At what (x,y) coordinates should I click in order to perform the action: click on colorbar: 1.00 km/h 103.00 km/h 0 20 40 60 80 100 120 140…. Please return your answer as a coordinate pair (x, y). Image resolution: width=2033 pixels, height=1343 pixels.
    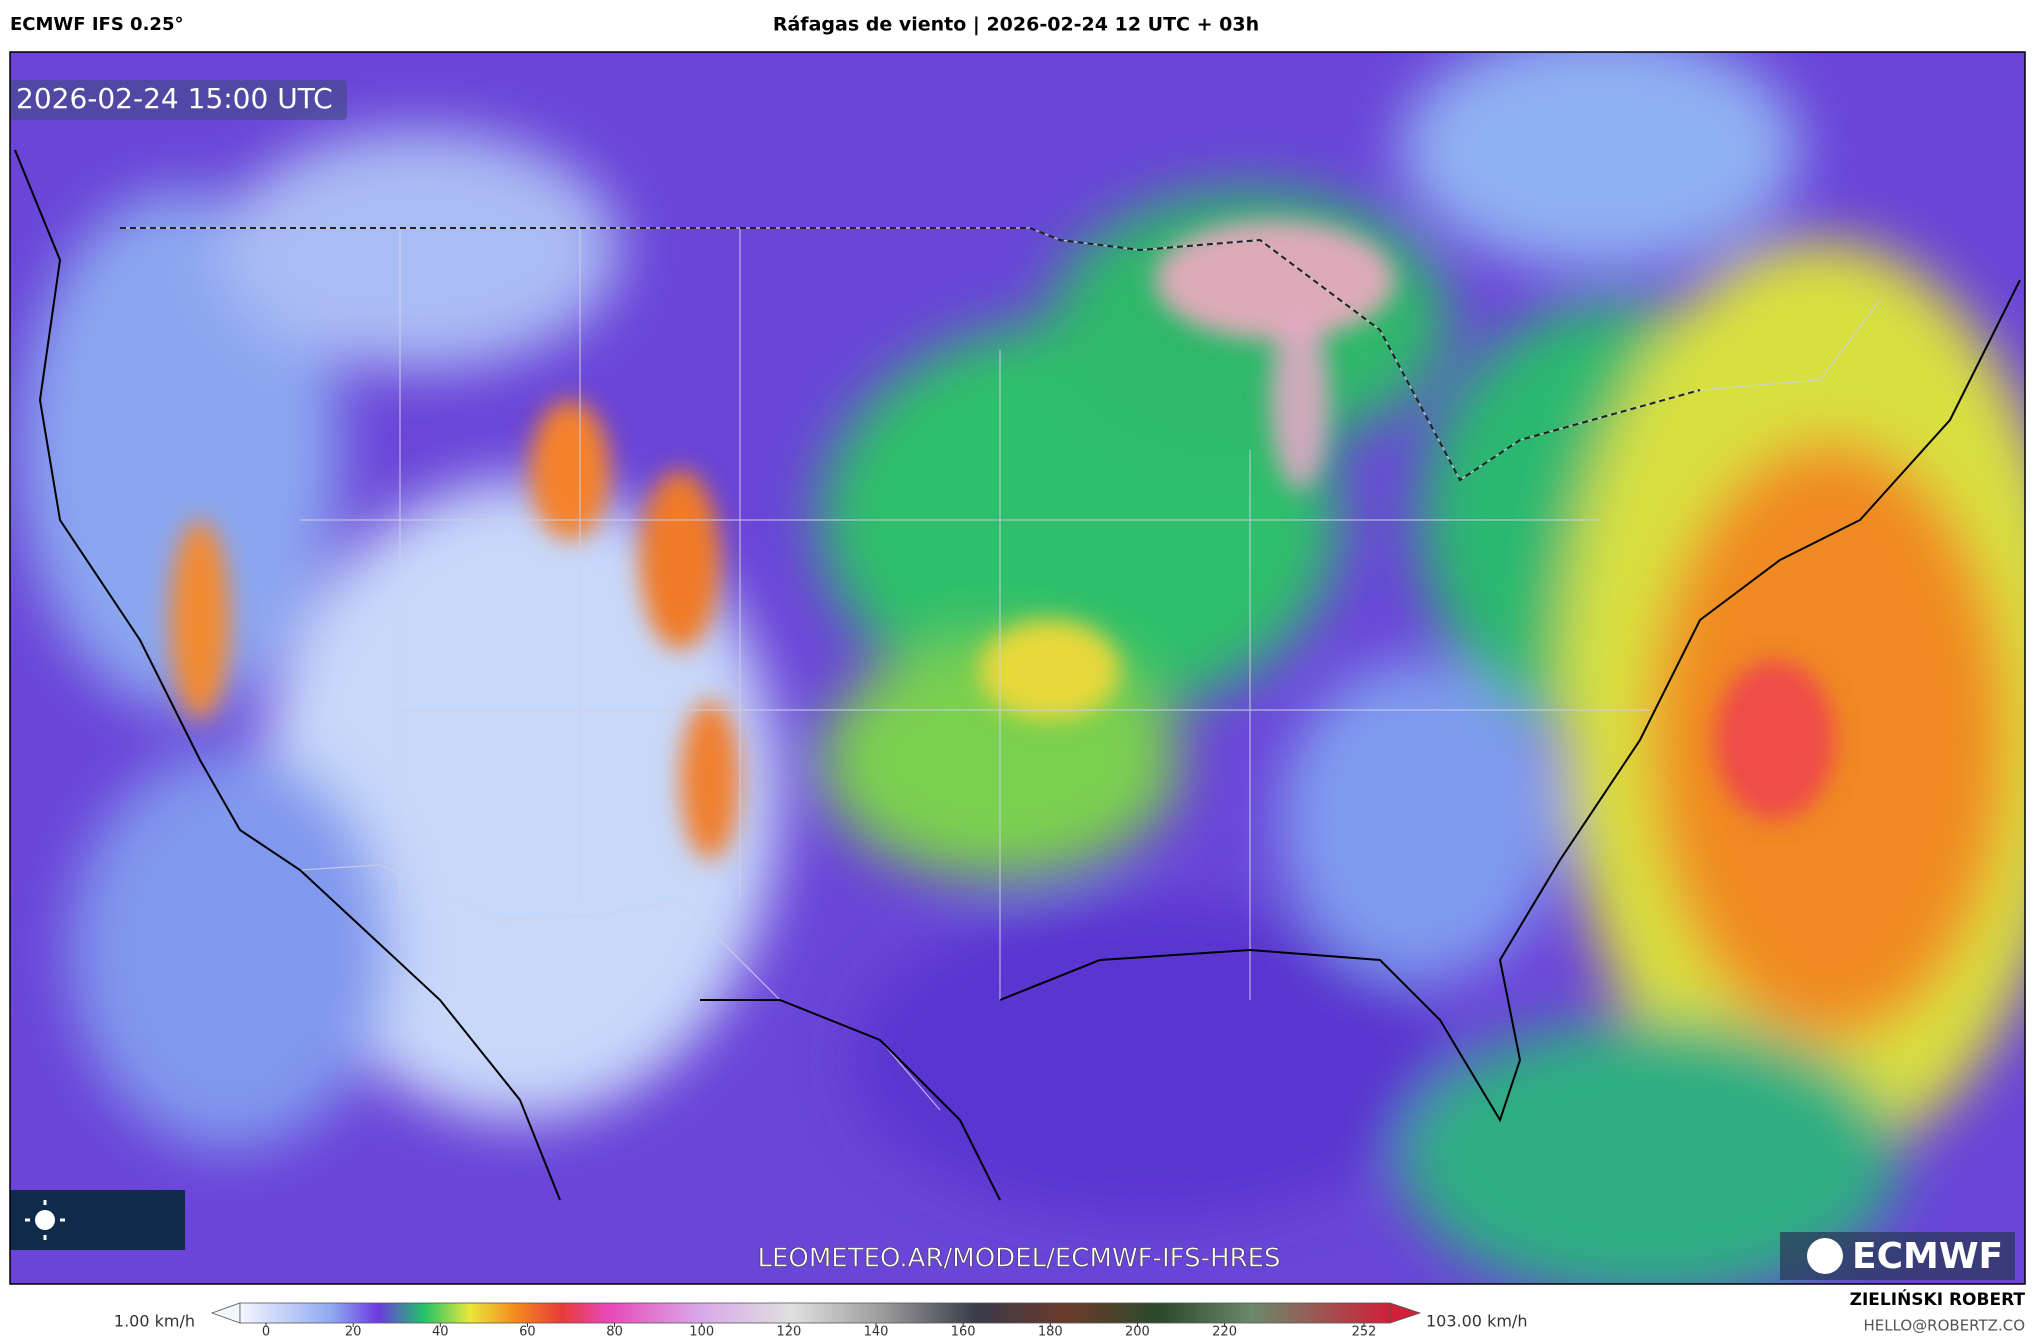
    Looking at the image, I should click on (820, 1321).